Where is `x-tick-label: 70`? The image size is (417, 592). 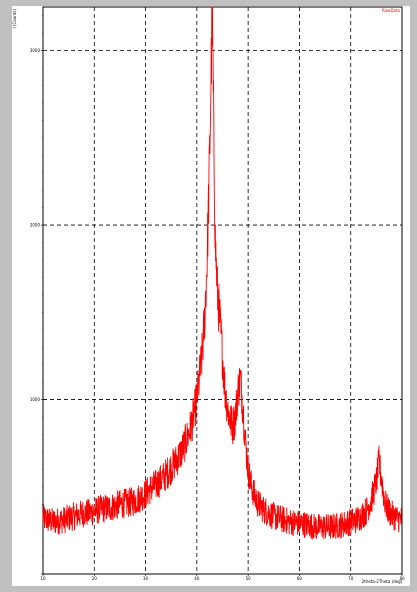
x-tick-label: 70 is located at coordinates (351, 578).